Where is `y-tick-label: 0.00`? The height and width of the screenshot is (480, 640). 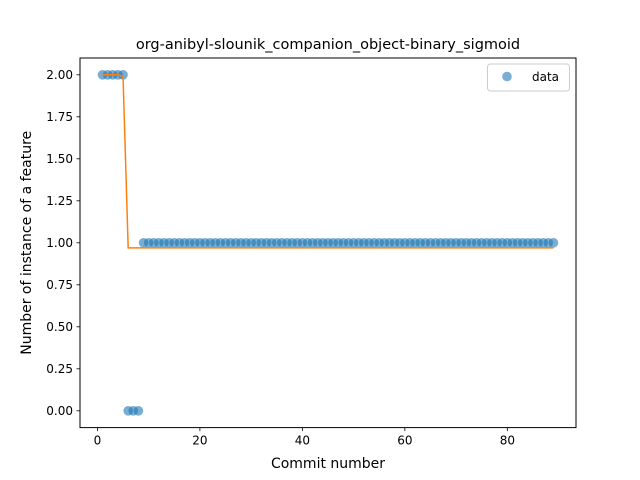
y-tick-label: 0.00 is located at coordinates (59, 411).